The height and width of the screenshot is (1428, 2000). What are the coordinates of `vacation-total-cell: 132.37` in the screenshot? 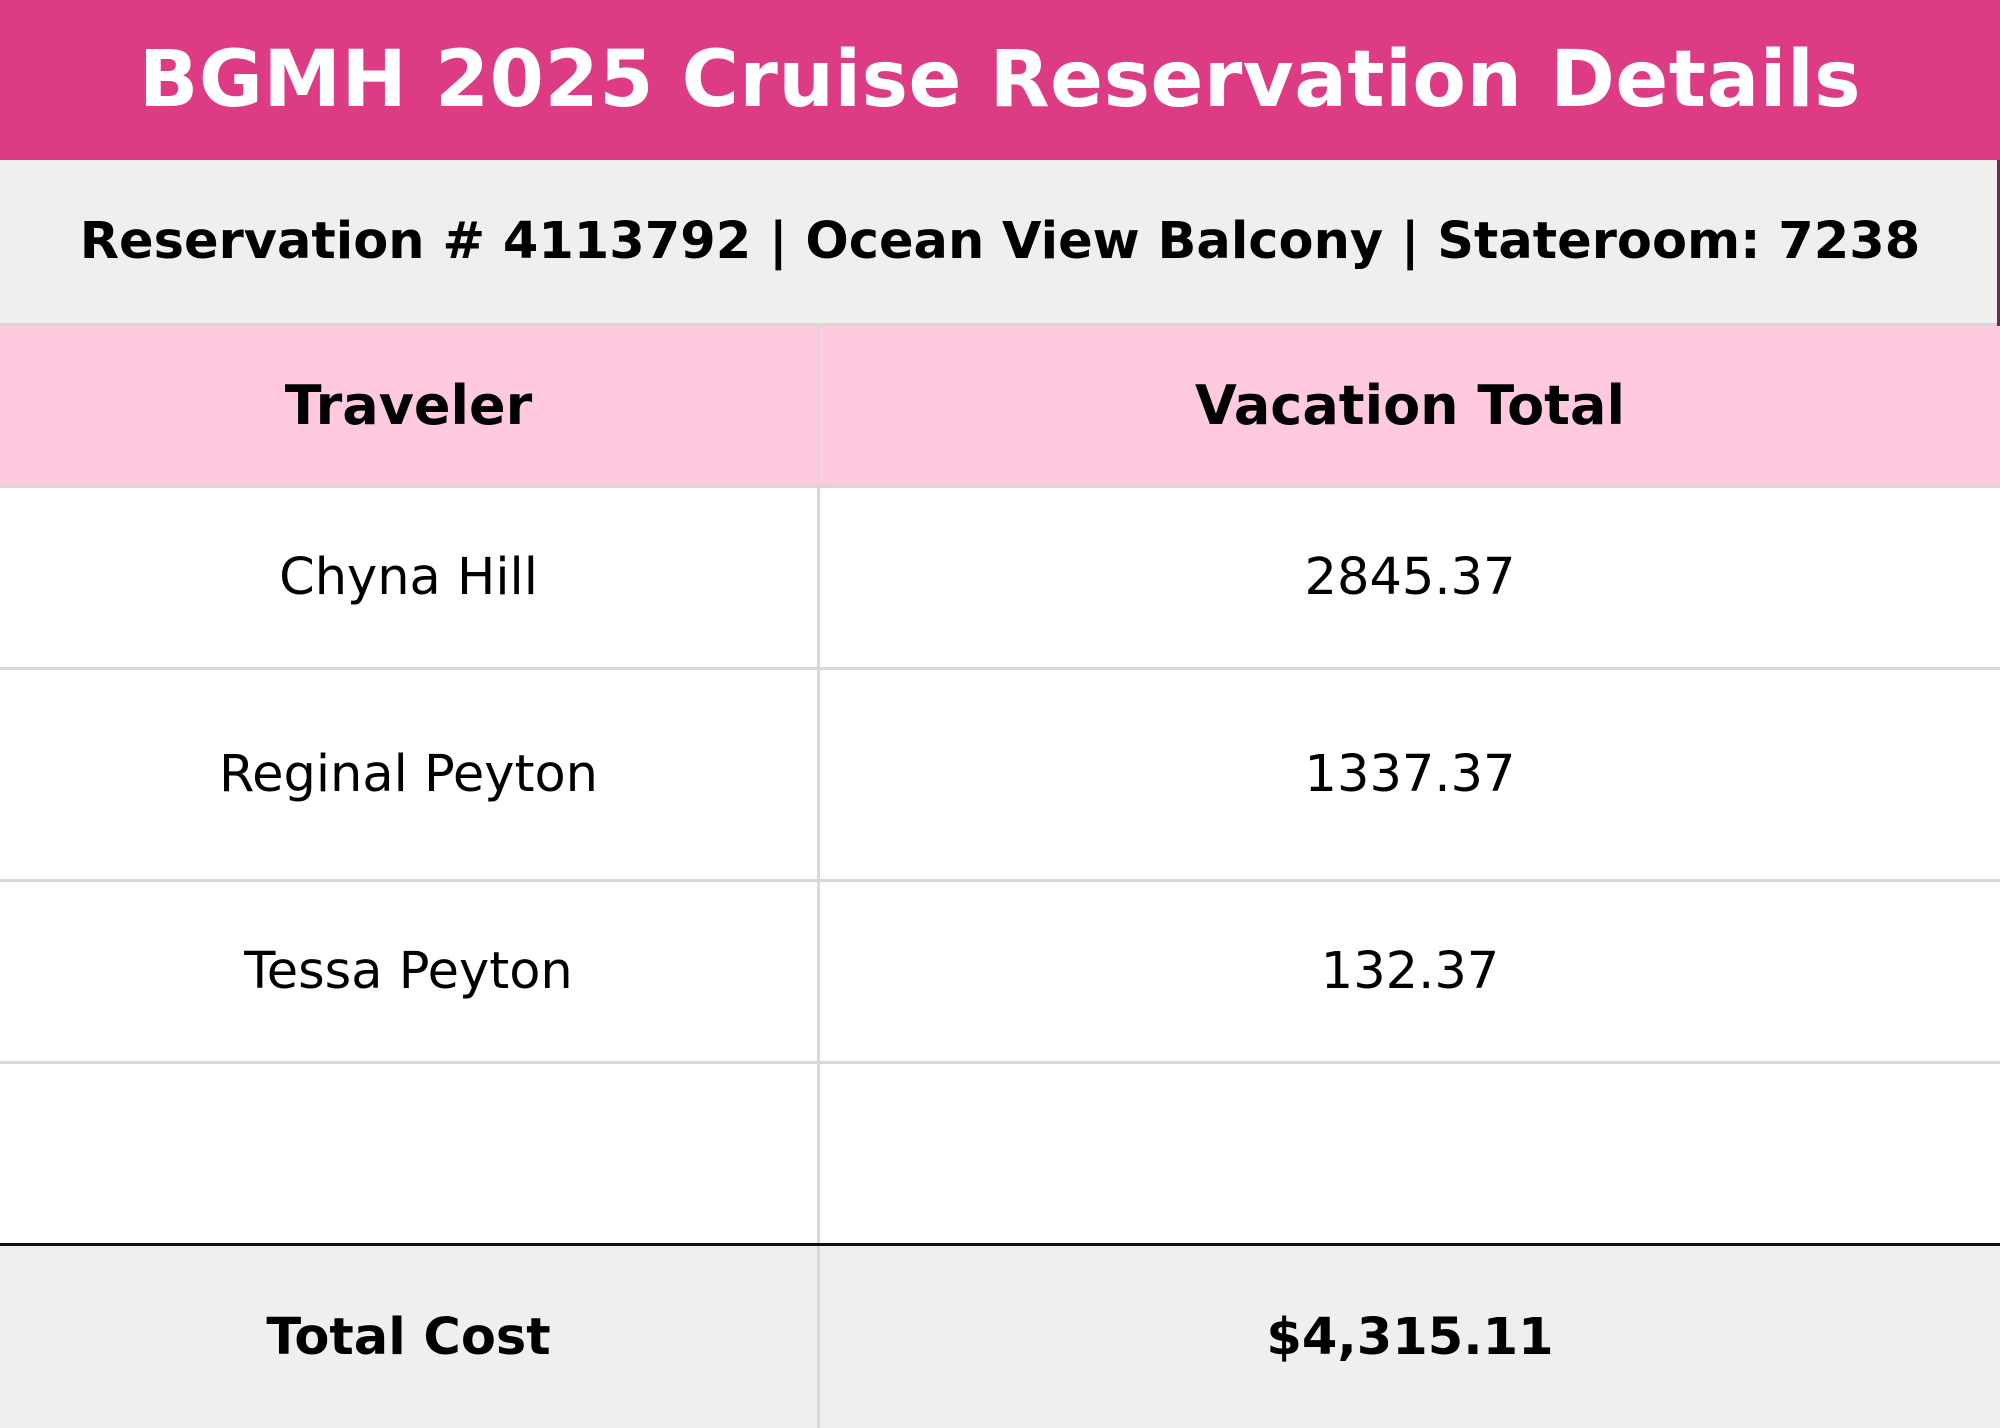 It's located at (1410, 971).